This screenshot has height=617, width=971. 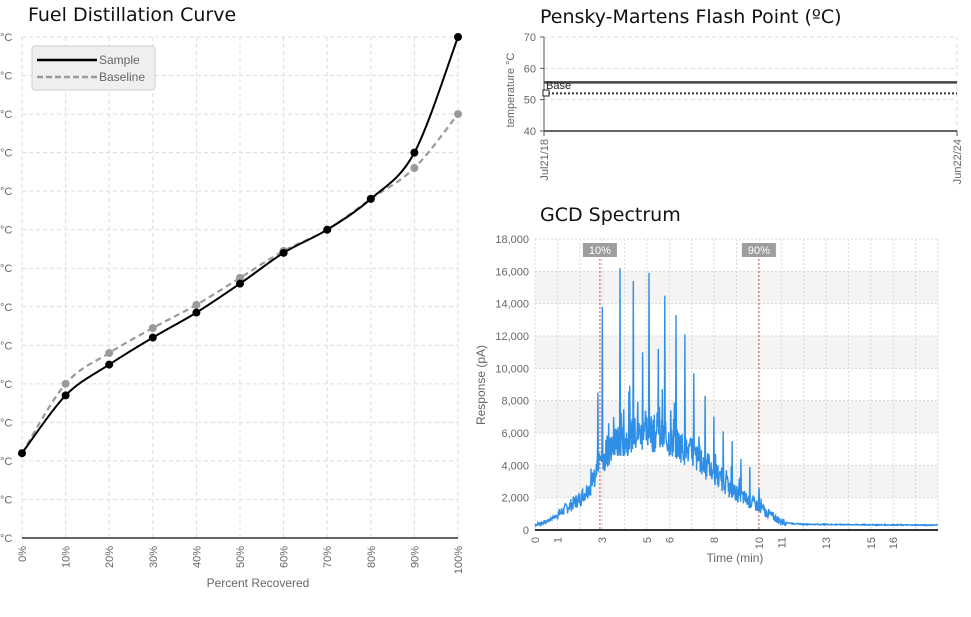 I want to click on y-tick-label: 60, so click(x=530, y=69).